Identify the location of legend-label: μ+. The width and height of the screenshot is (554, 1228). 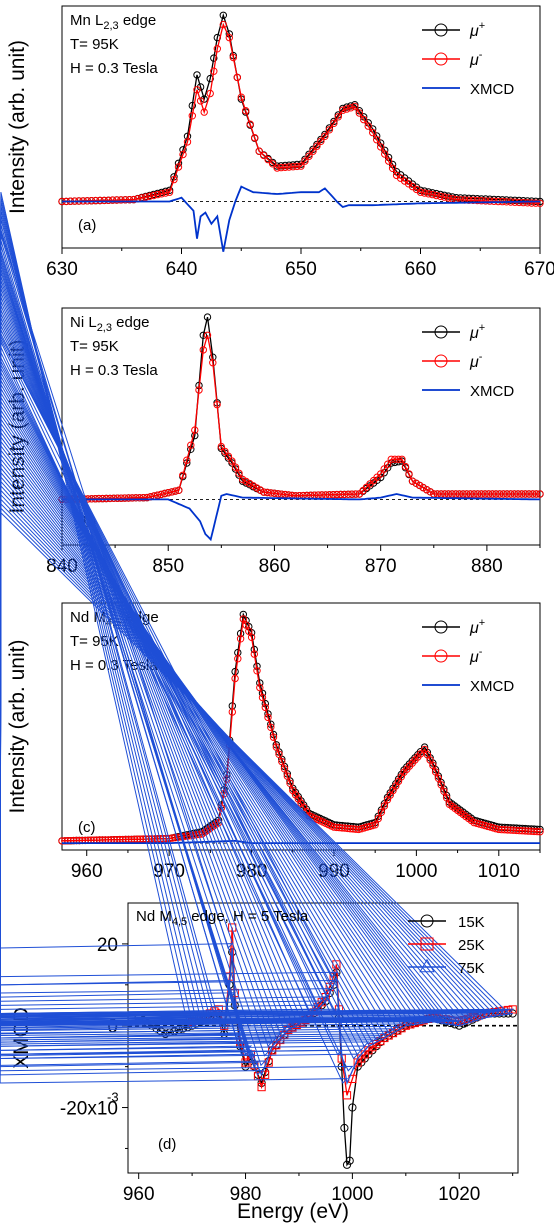
(477, 627).